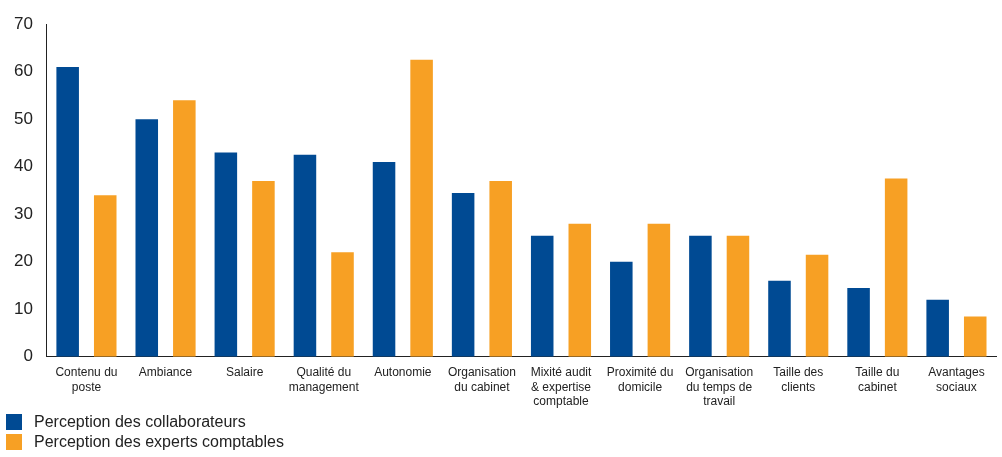 This screenshot has height=457, width=1002. Describe the element at coordinates (159, 442) in the screenshot. I see `legend-label: Perception des experts comptables` at that location.